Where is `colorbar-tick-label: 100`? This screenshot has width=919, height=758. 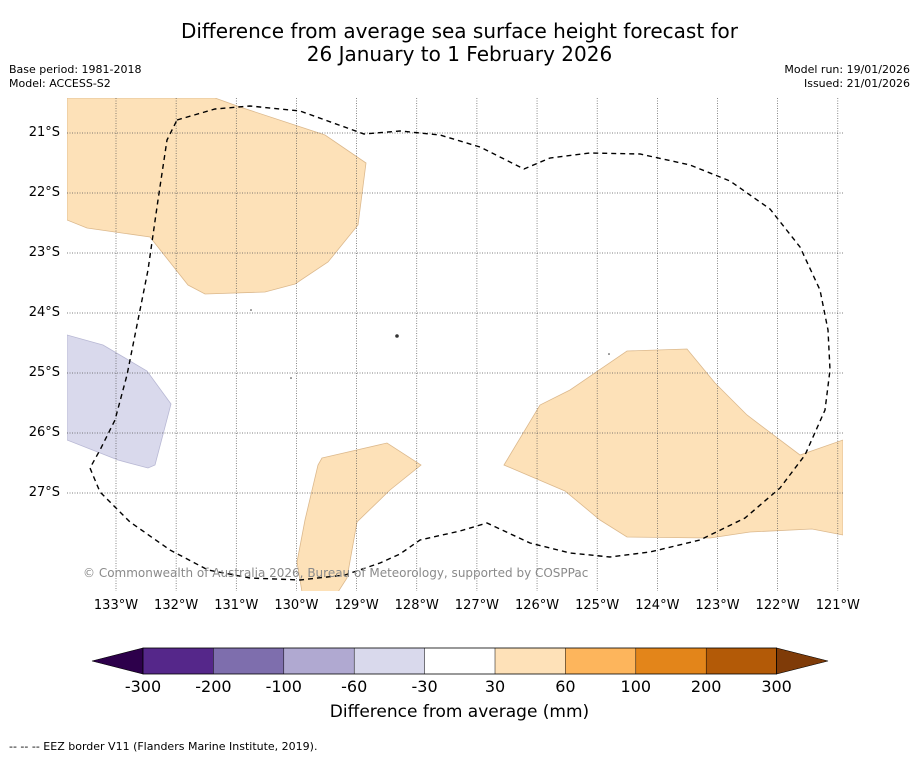
colorbar-tick-label: 100 is located at coordinates (636, 686).